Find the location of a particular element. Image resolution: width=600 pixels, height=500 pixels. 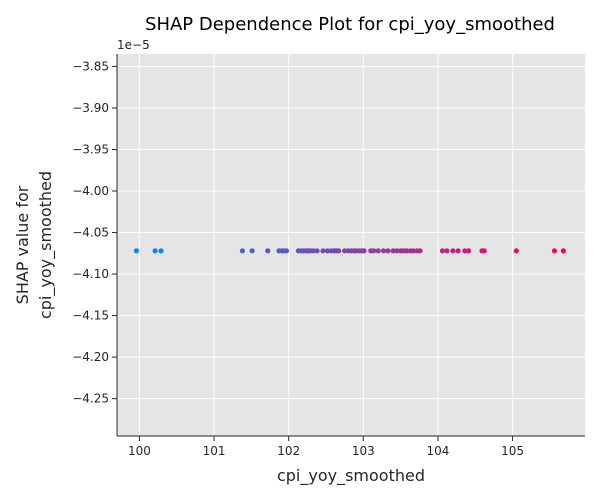

y-axis-title-line-1: SHAP value for is located at coordinates (22, 244).